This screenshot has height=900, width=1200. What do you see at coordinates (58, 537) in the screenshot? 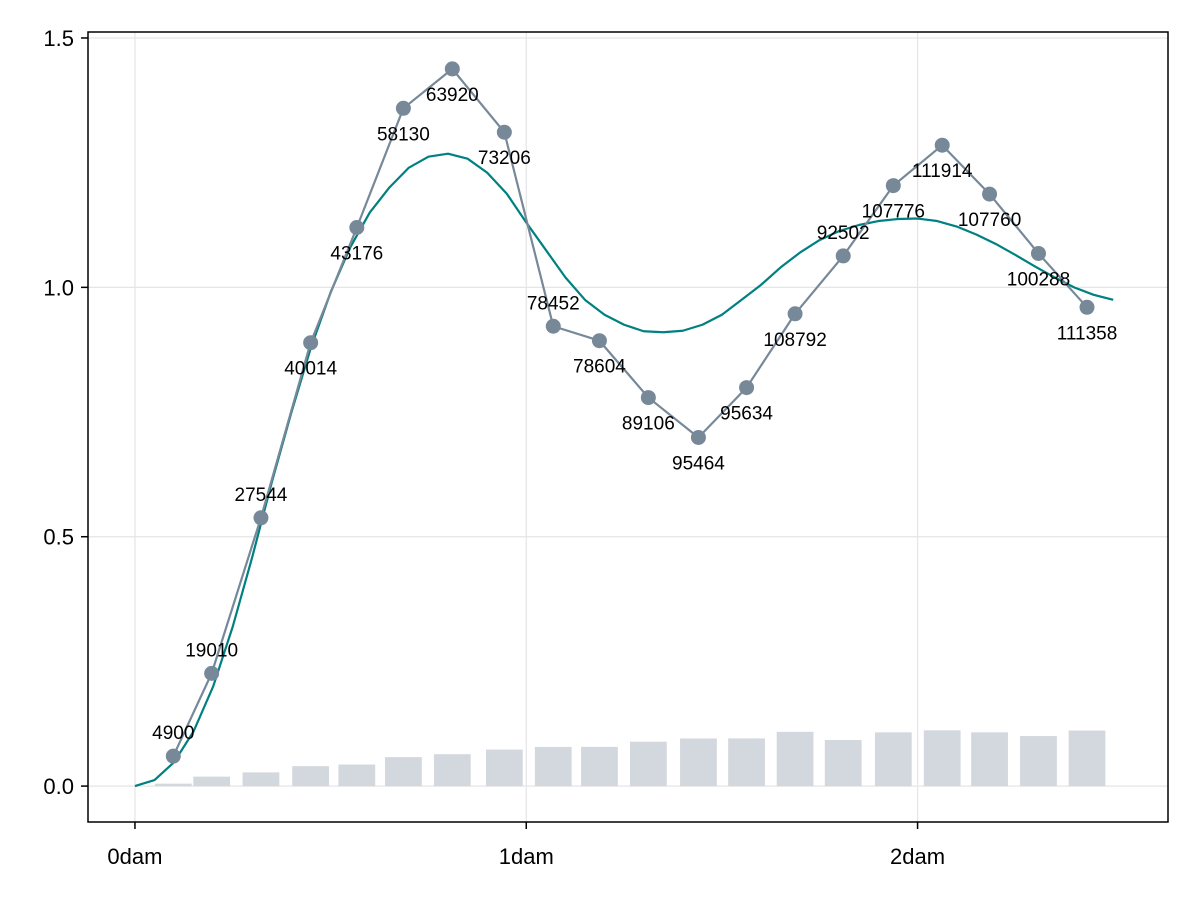
I see `y-tick-label: 0.5` at bounding box center [58, 537].